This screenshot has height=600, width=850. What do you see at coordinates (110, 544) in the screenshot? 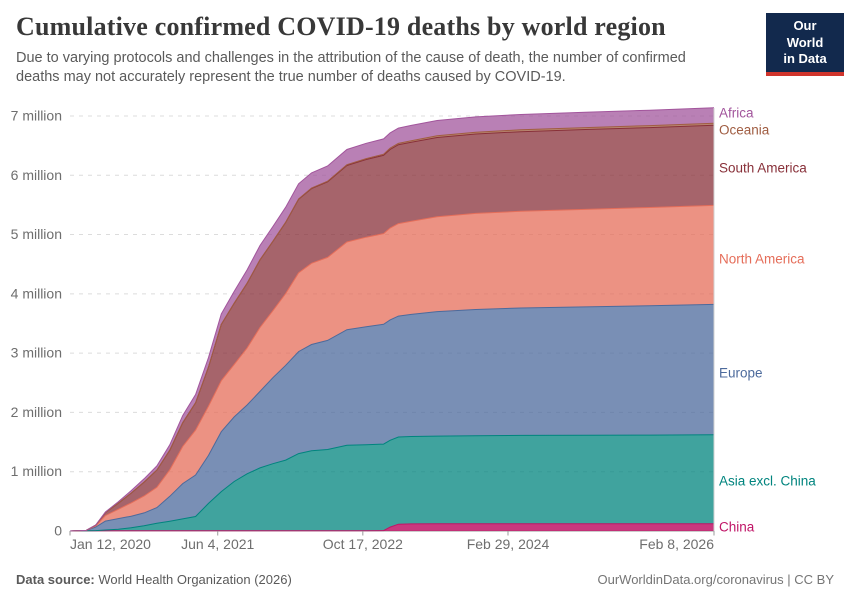
I see `x-tick-label-0: Jan 12, 2020` at bounding box center [110, 544].